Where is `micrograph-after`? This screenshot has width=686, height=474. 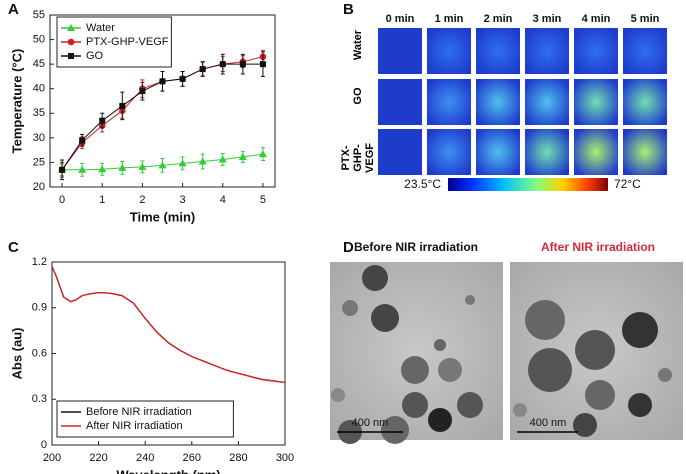
micrograph-after is located at coordinates (596, 351).